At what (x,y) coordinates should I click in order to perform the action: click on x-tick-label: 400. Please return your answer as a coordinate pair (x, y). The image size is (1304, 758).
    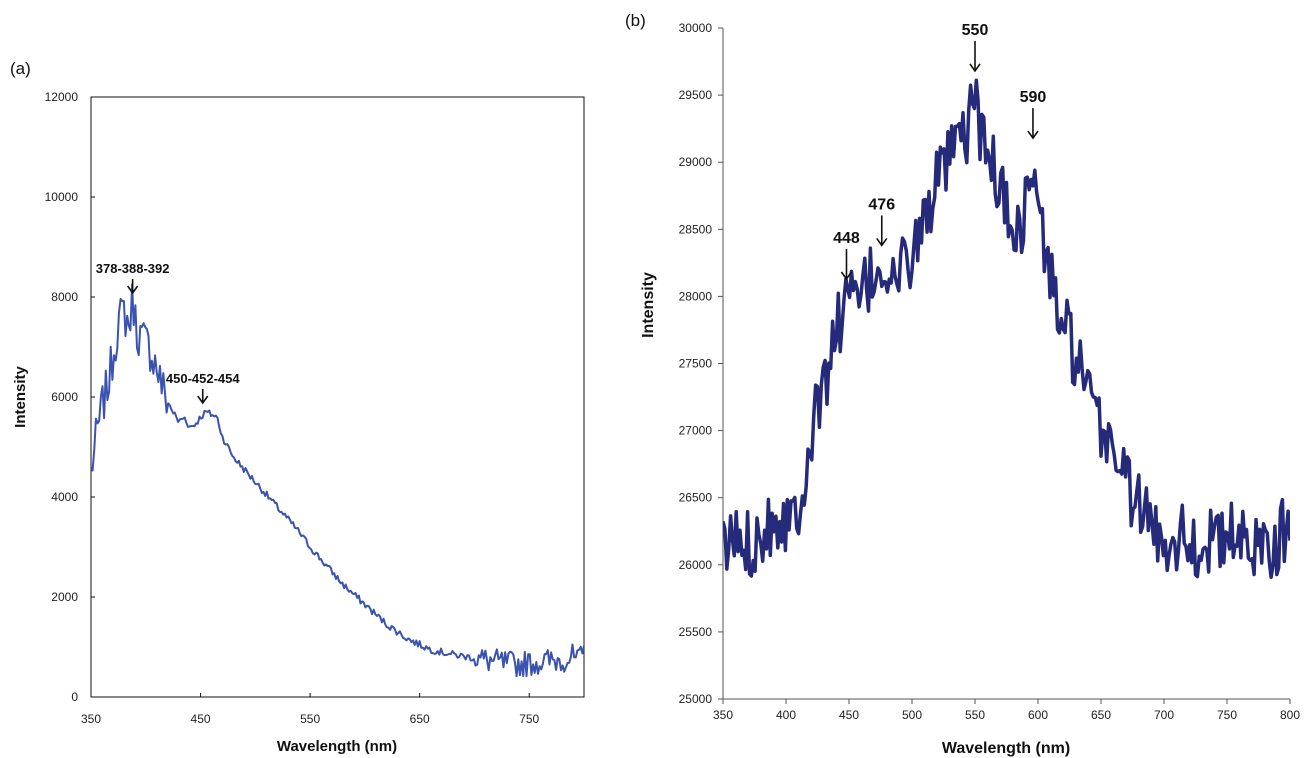
    Looking at the image, I should click on (786, 715).